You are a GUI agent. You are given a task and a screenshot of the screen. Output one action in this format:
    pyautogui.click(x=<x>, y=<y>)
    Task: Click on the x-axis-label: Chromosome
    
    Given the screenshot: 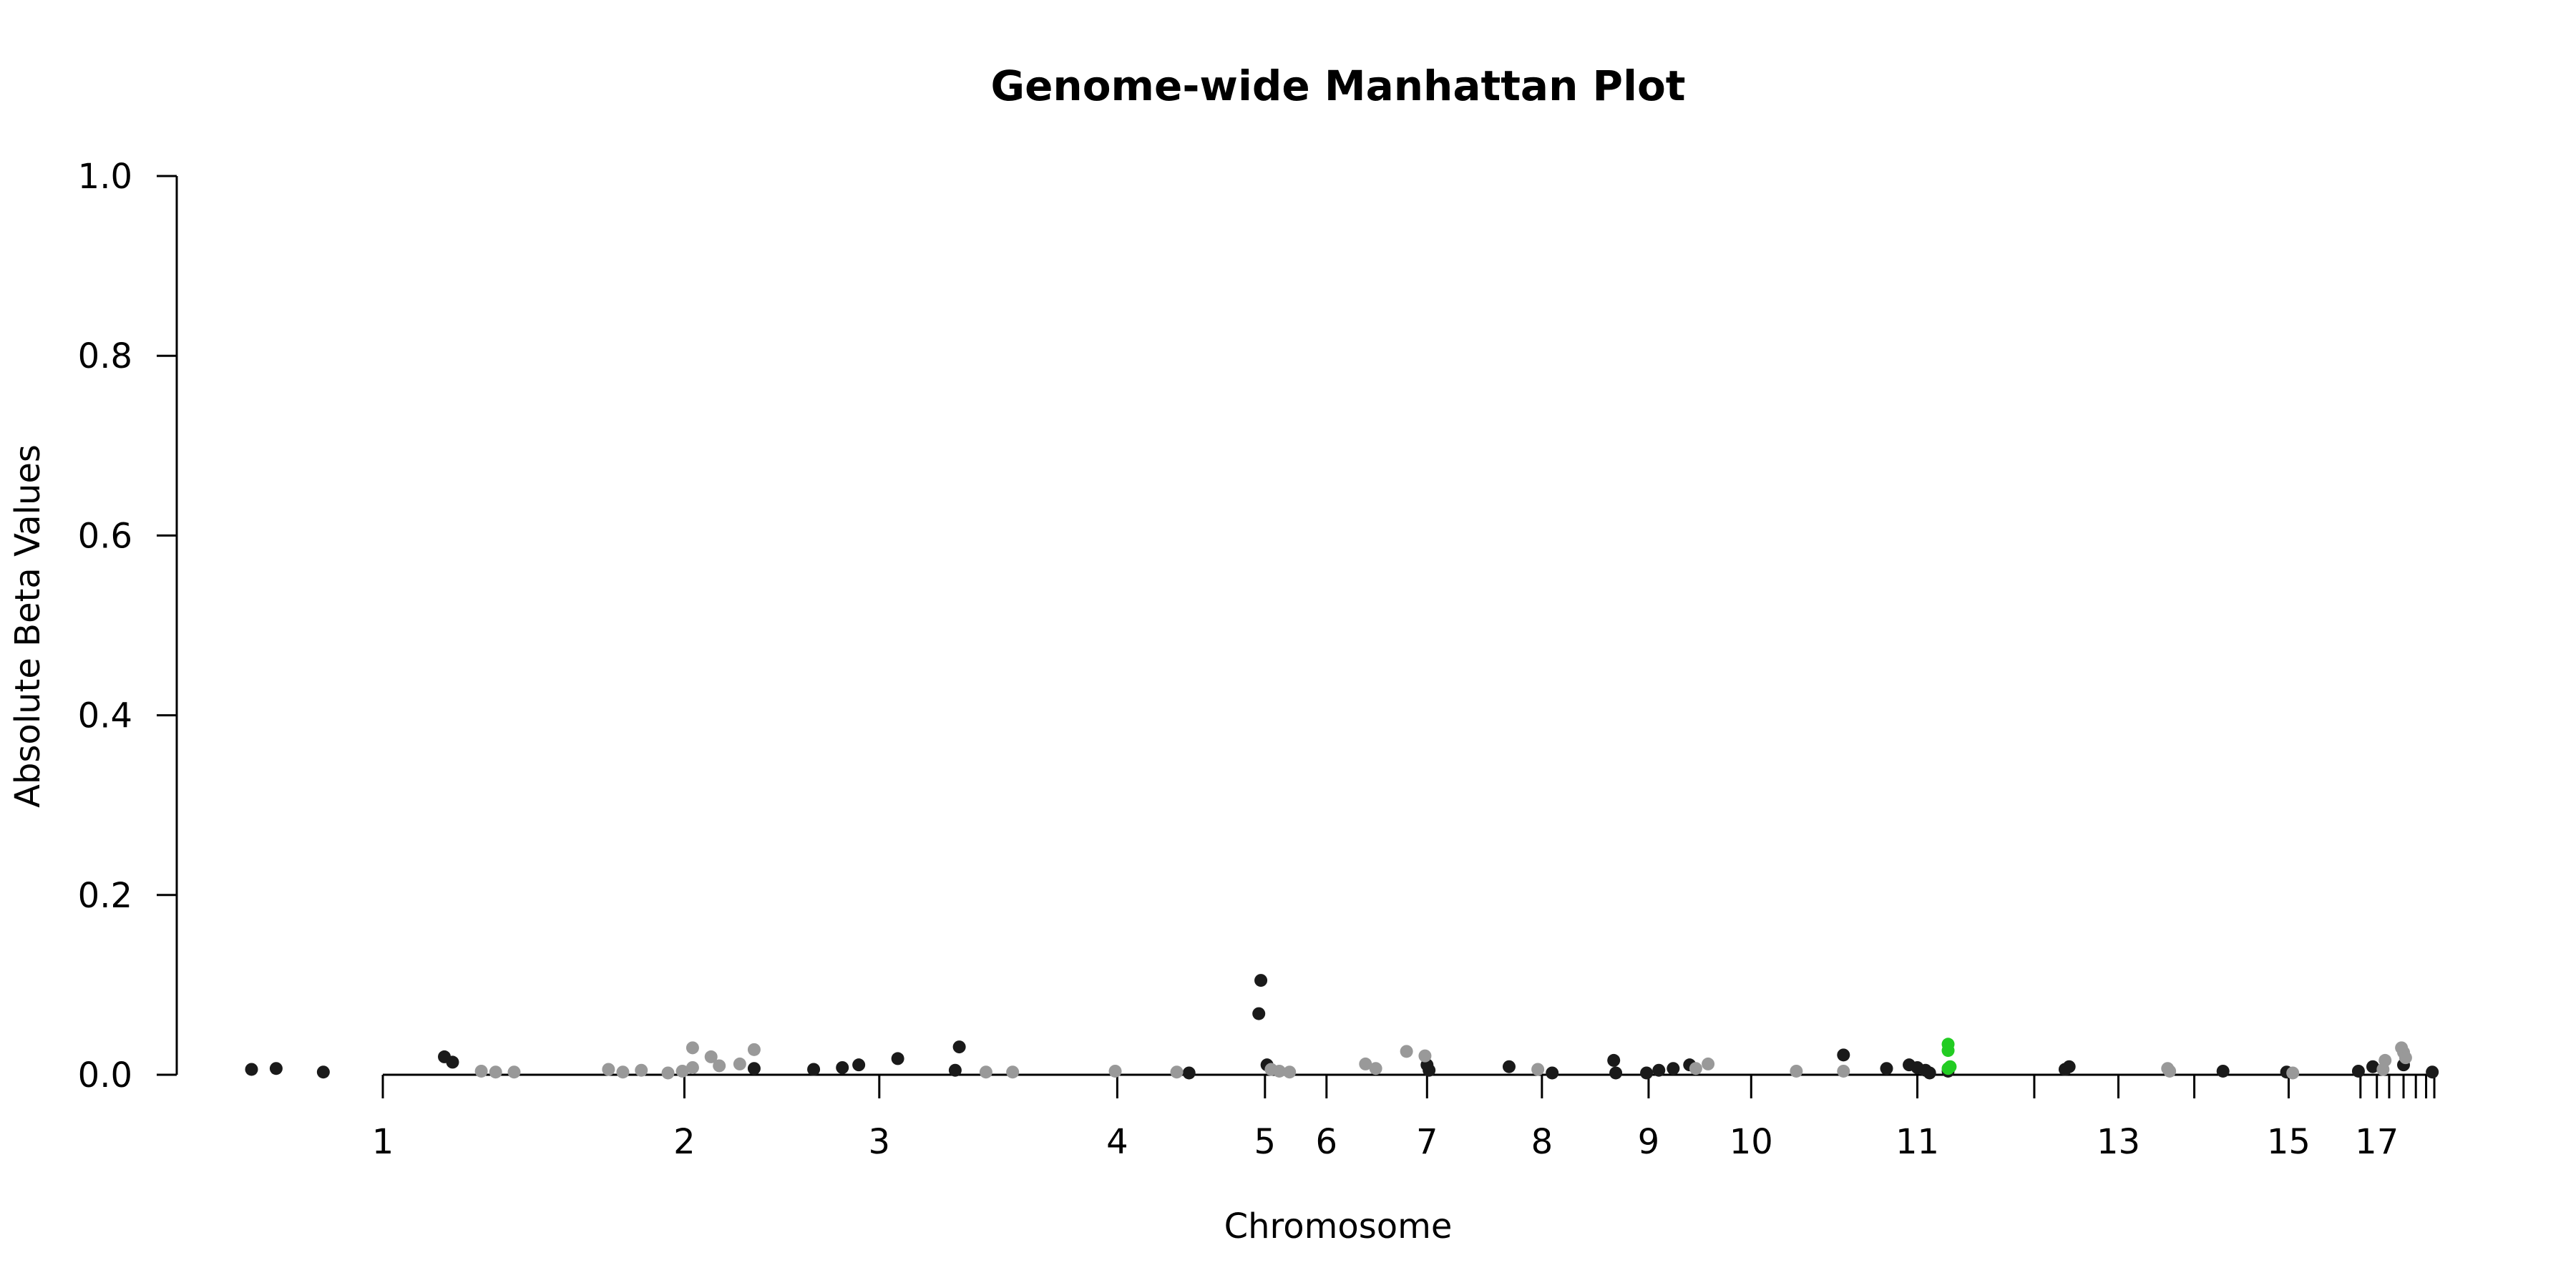 What is the action you would take?
    pyautogui.click(x=1338, y=1226)
    